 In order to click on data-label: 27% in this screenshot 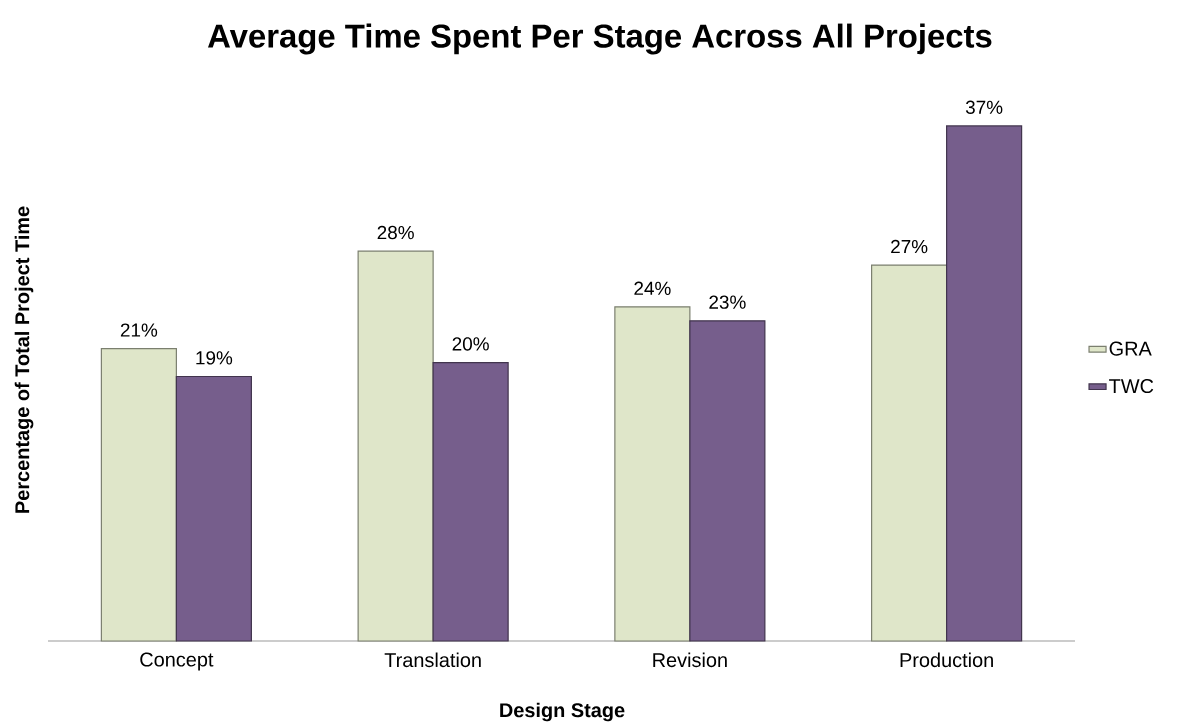, I will do `click(909, 246)`.